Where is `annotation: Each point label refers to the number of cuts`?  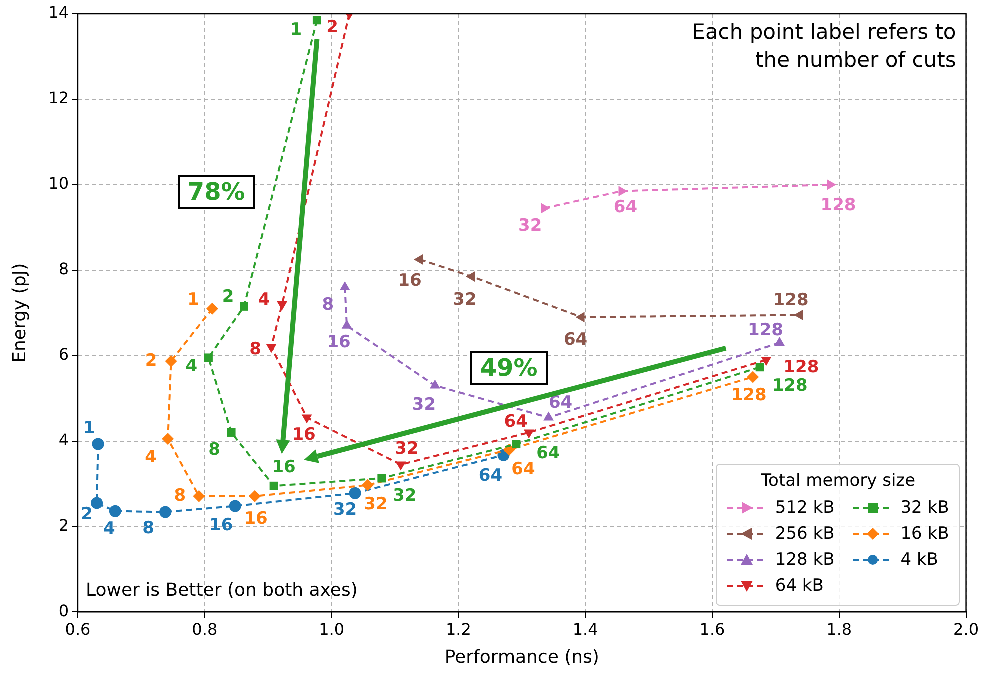
annotation: Each point label refers to the number of cuts is located at coordinates (823, 46).